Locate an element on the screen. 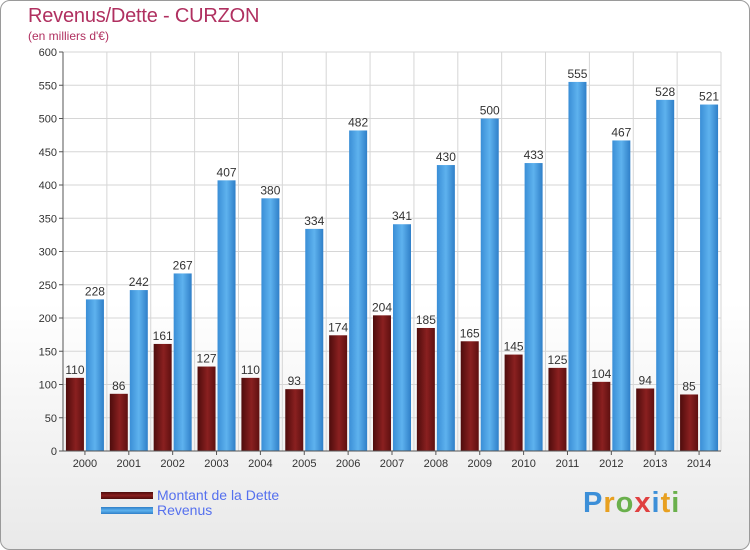  data-label-dette: 165 is located at coordinates (470, 333).